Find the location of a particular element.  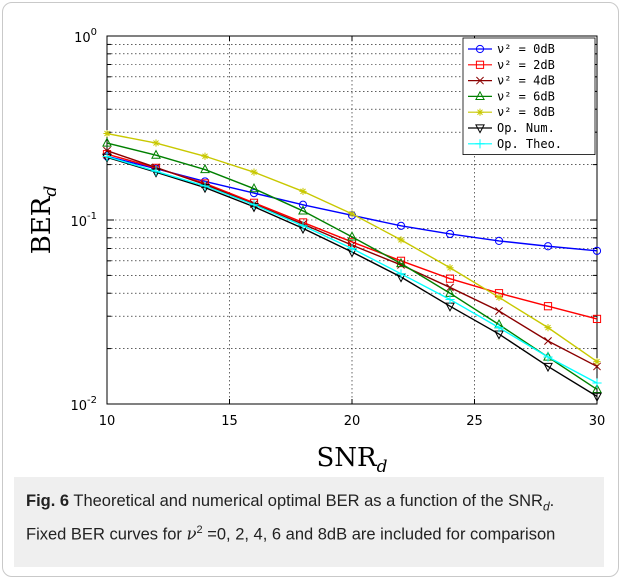

legend-label: Op. Theo. is located at coordinates (529, 144).